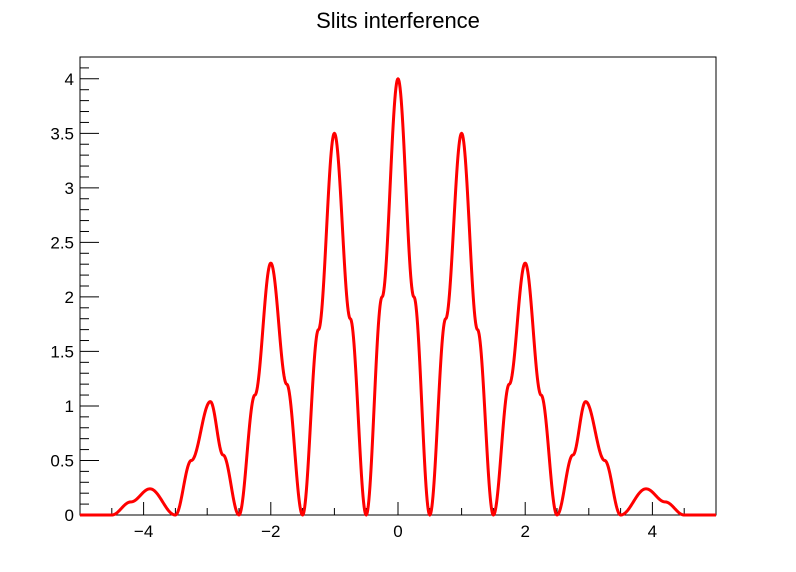 This screenshot has height=572, width=796. What do you see at coordinates (62, 133) in the screenshot?
I see `y-tick-label: 3.5` at bounding box center [62, 133].